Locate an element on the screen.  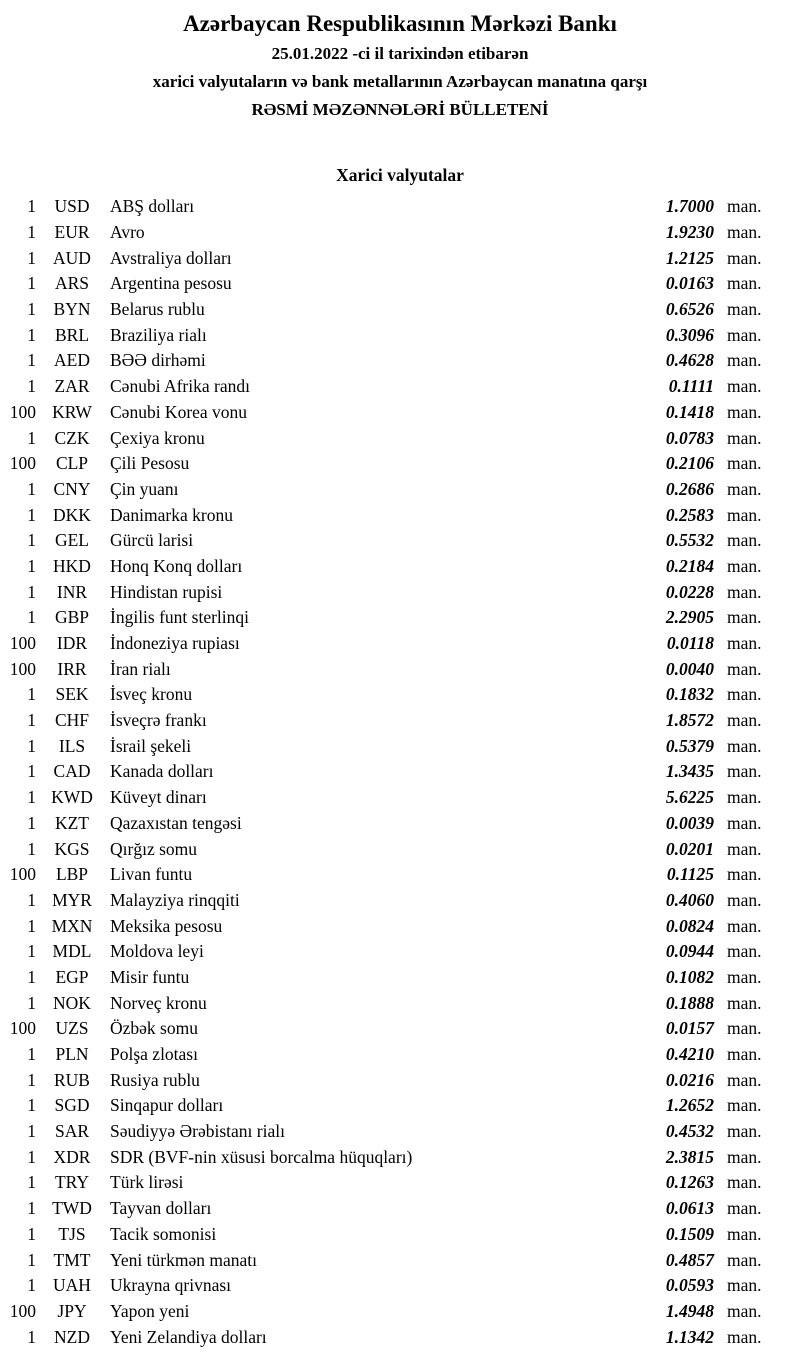
currency-name-cell: Cənubi Afrika randı is located at coordinates (180, 386).